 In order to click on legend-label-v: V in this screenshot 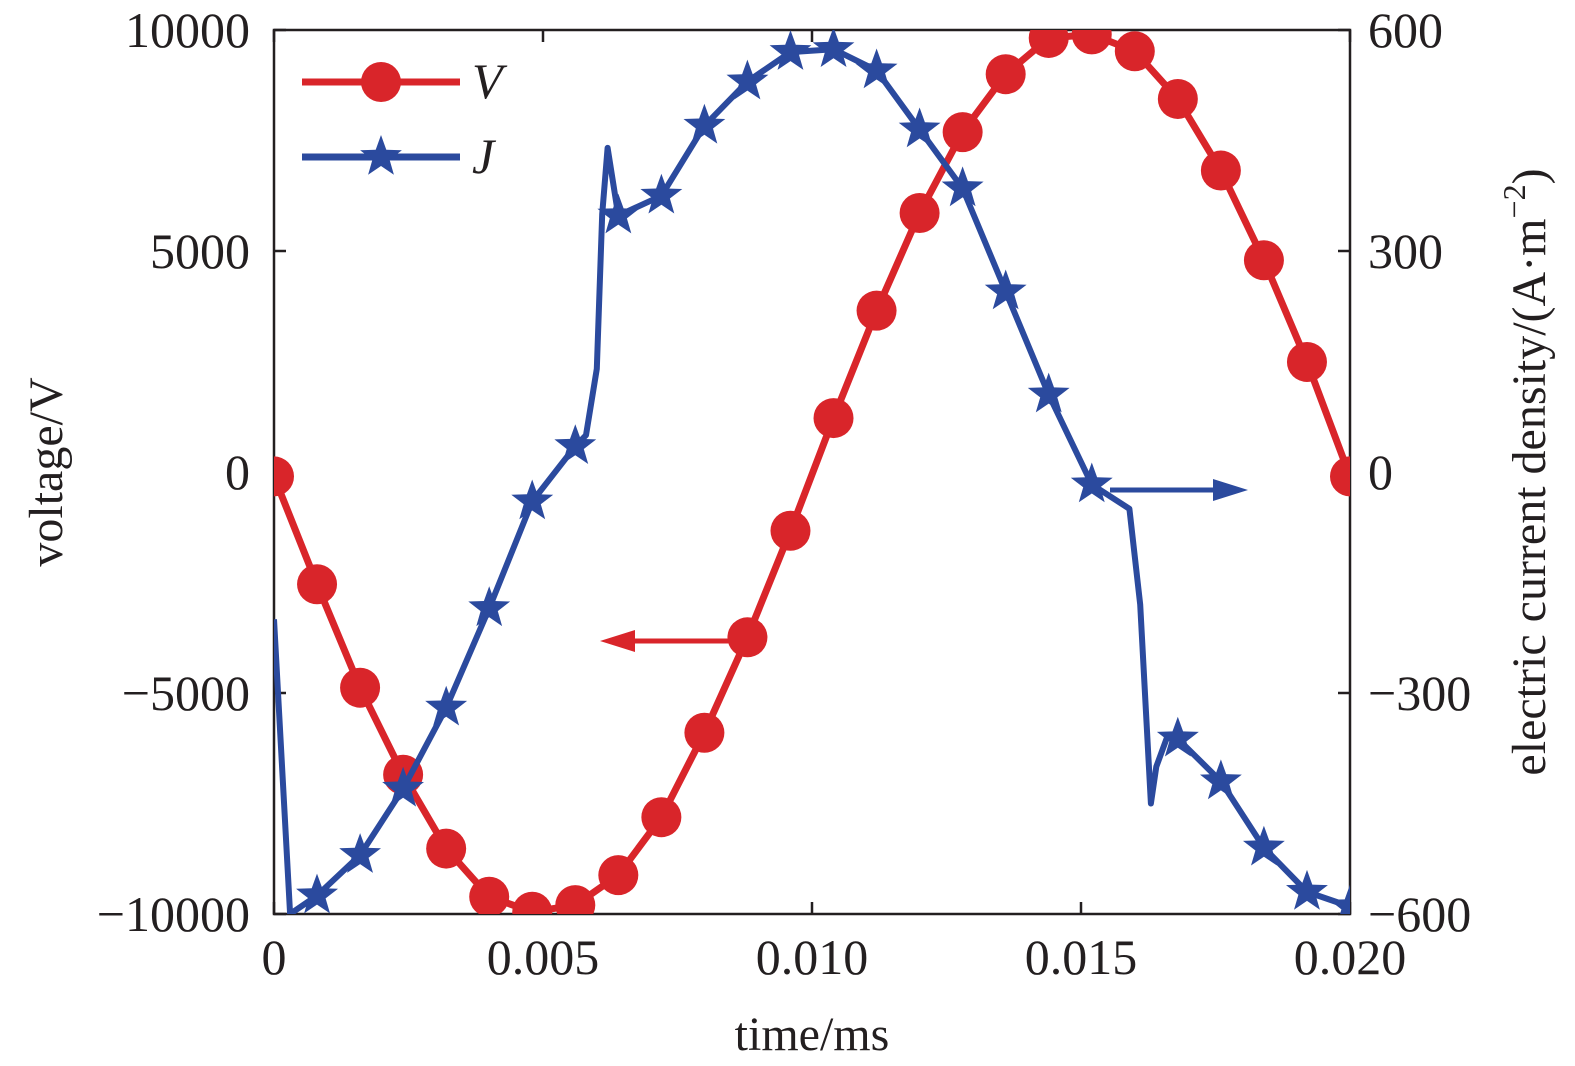, I will do `click(490, 81)`.